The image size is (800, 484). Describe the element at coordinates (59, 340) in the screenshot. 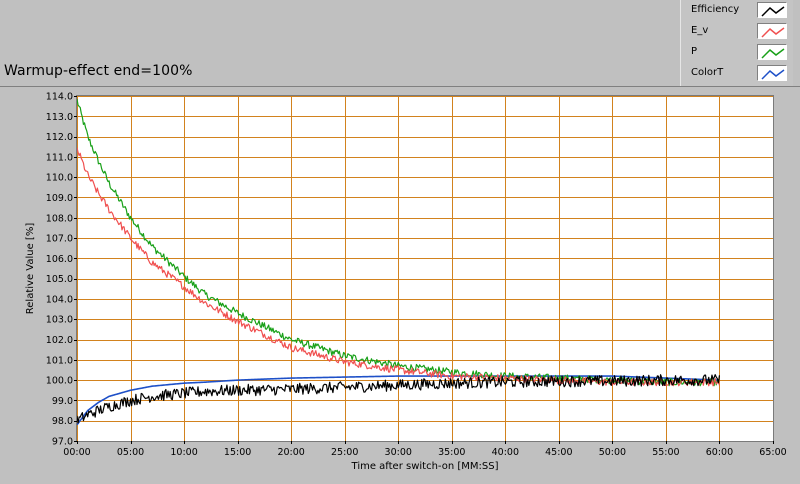

I see `y-tick-label: 102.0` at that location.